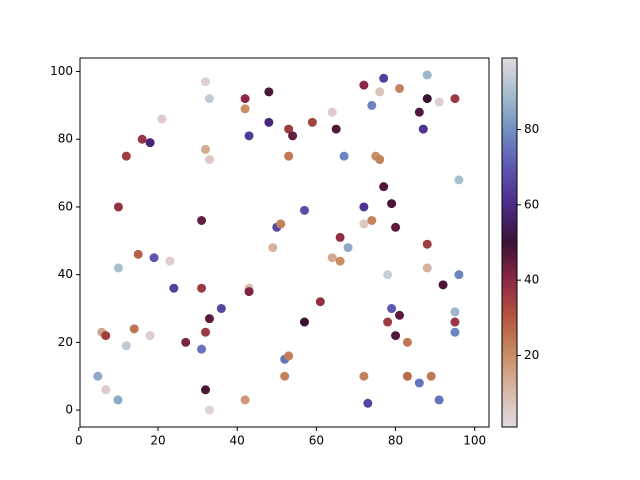  I want to click on x-tick-label: 100, so click(474, 441).